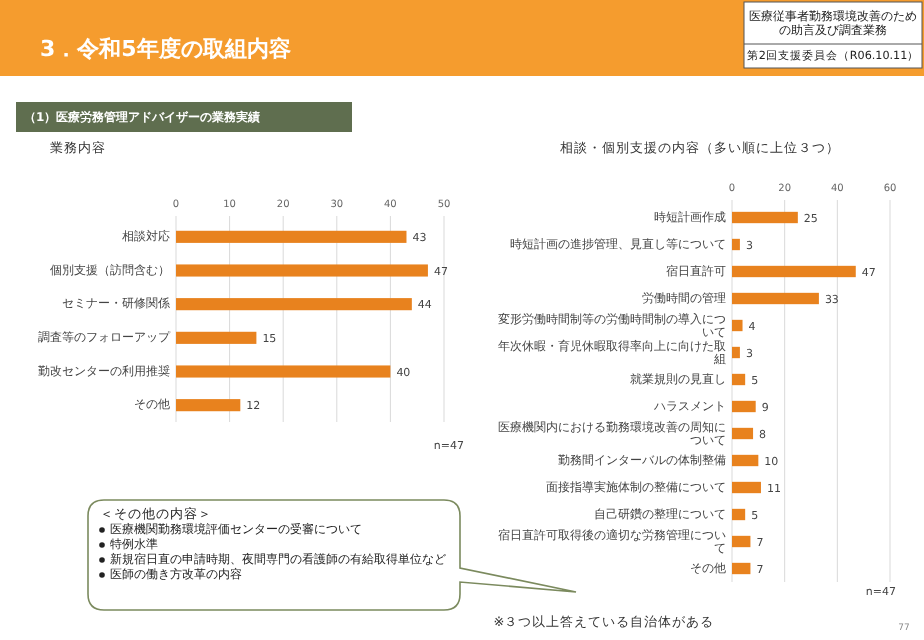  What do you see at coordinates (165, 49) in the screenshot?
I see `text: 3．令和5年度の取組内容` at bounding box center [165, 49].